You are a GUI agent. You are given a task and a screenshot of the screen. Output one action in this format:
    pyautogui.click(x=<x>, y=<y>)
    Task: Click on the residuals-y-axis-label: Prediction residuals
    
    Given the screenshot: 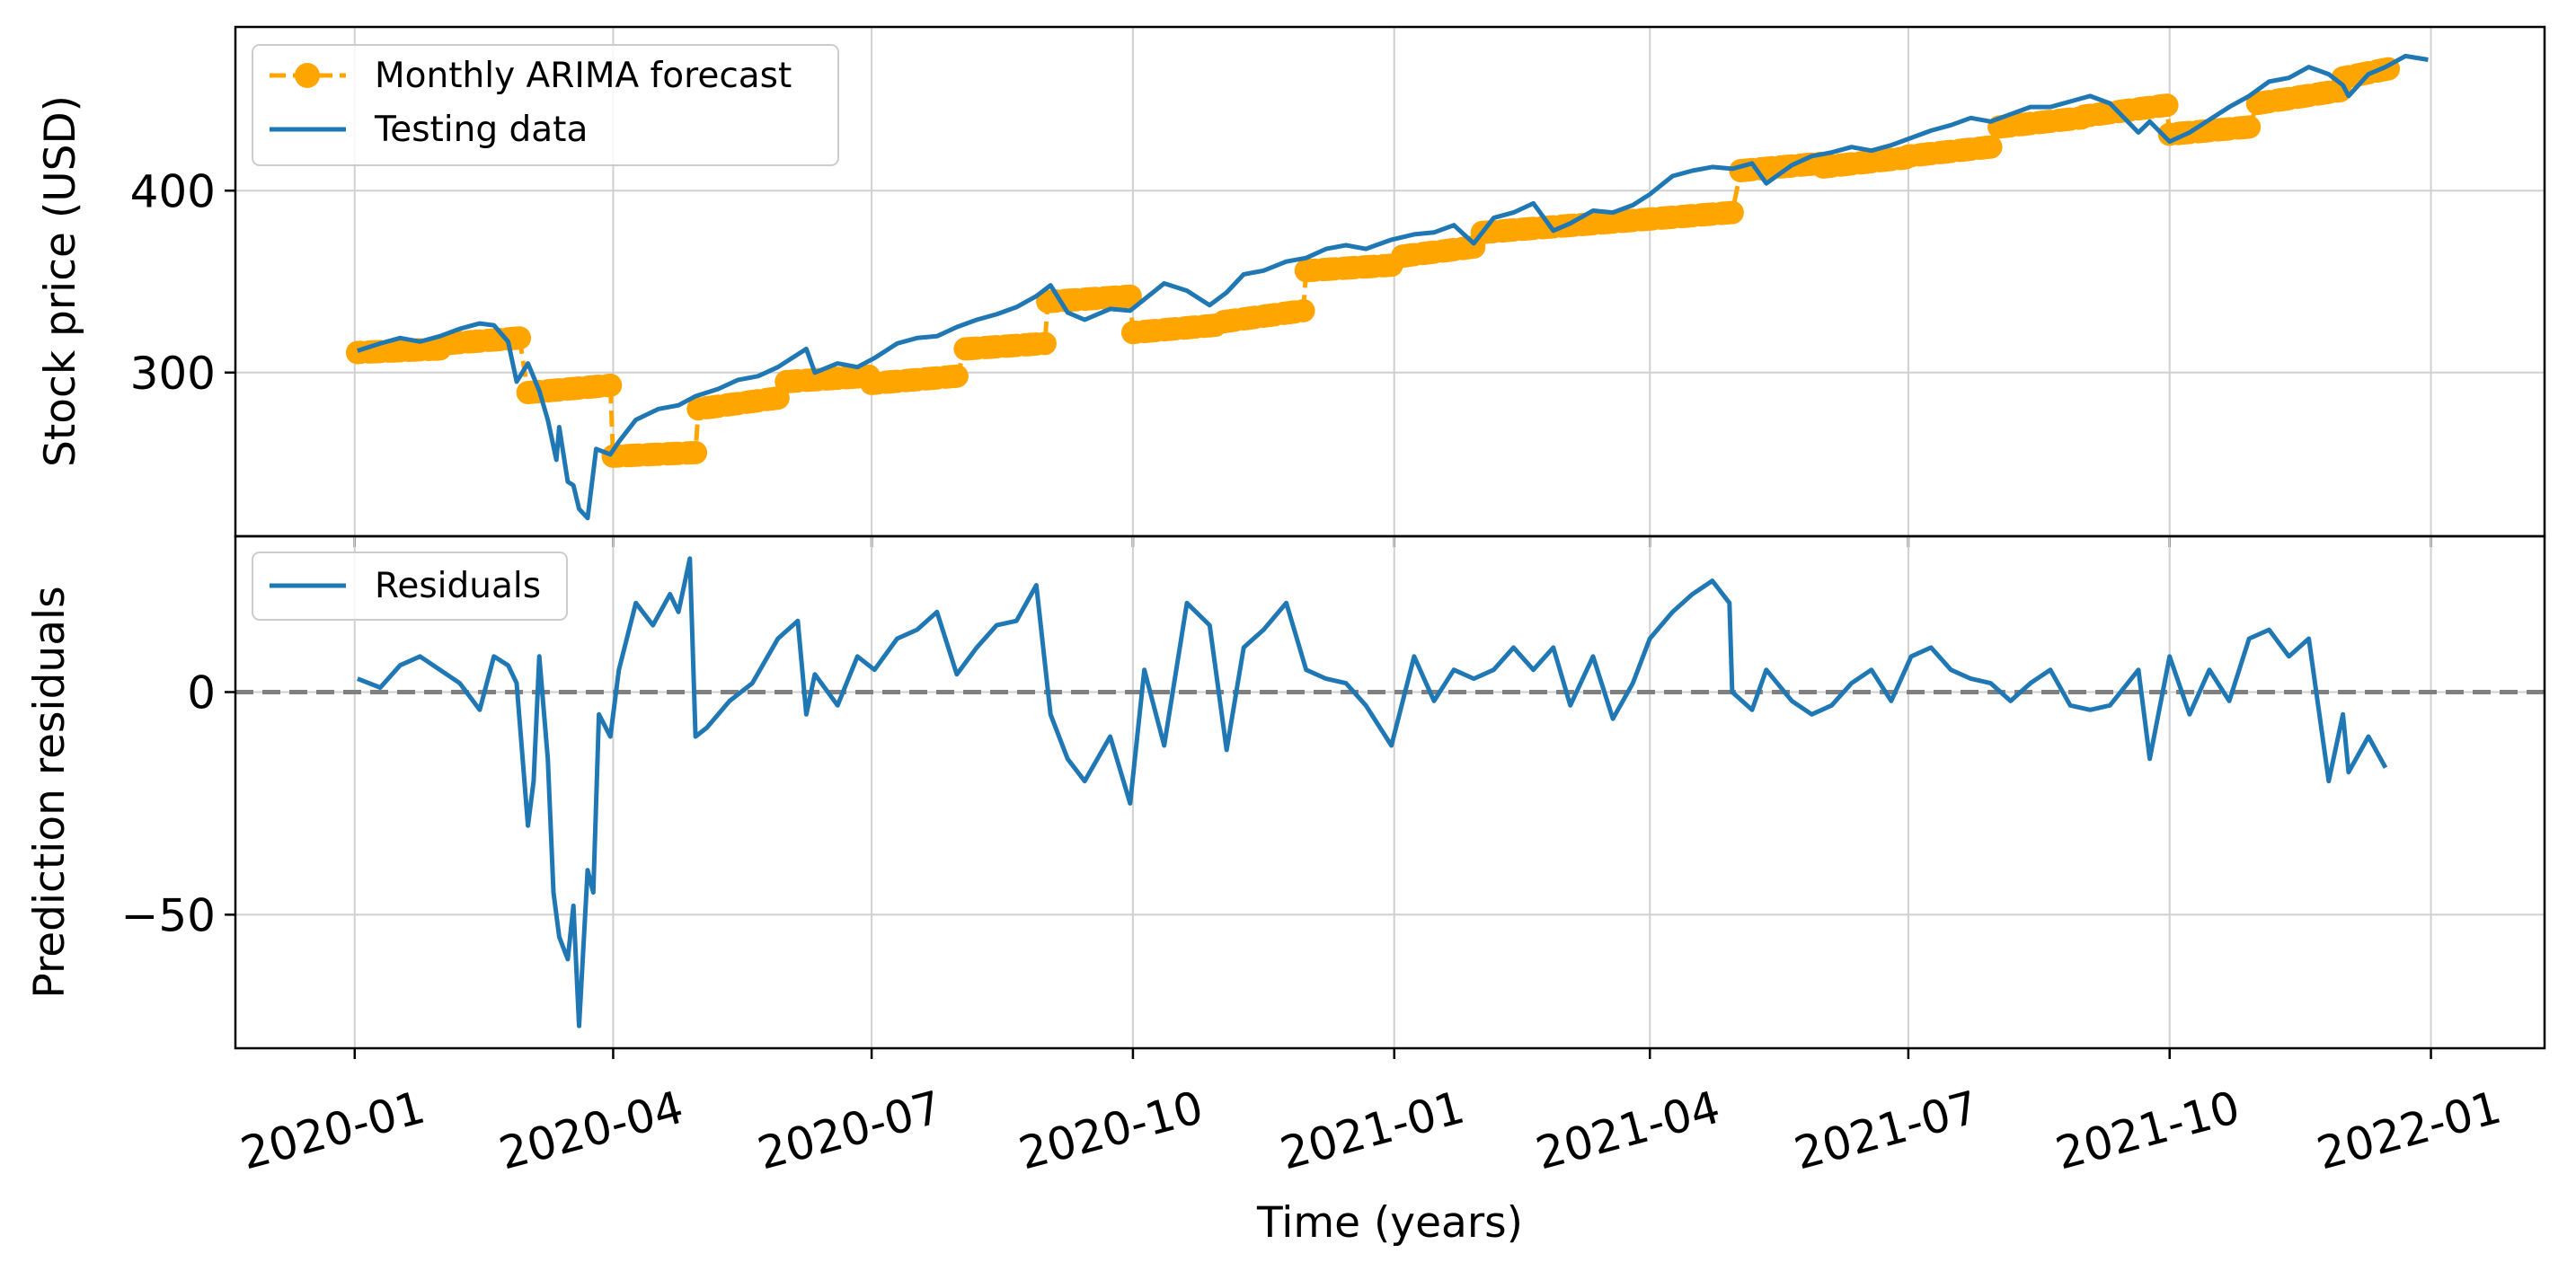 What is the action you would take?
    pyautogui.click(x=50, y=792)
    